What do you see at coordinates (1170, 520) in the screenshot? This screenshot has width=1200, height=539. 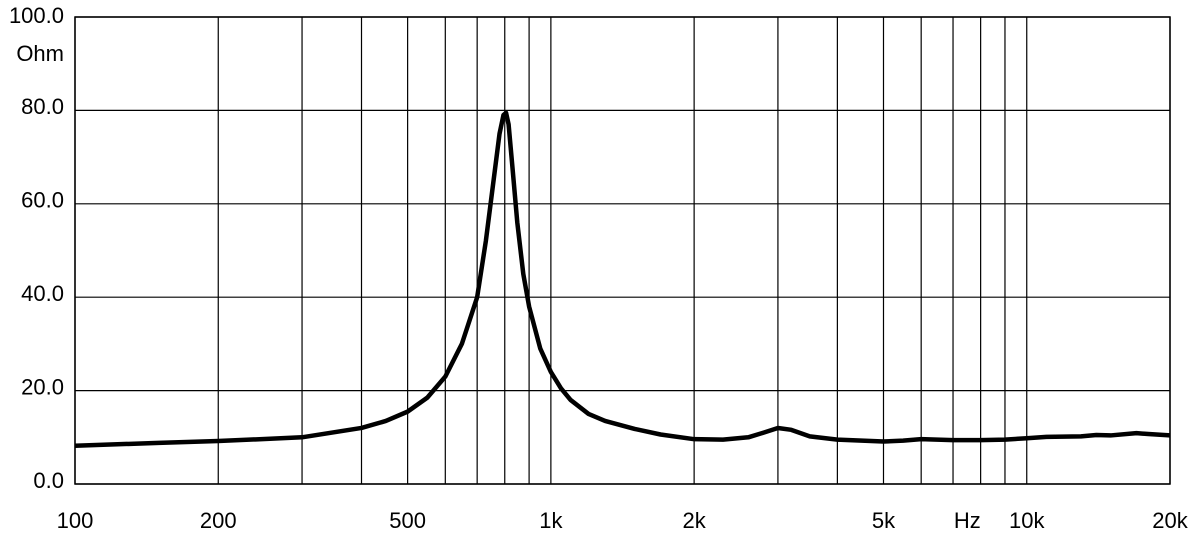 I see `x-tick-label: 20k` at bounding box center [1170, 520].